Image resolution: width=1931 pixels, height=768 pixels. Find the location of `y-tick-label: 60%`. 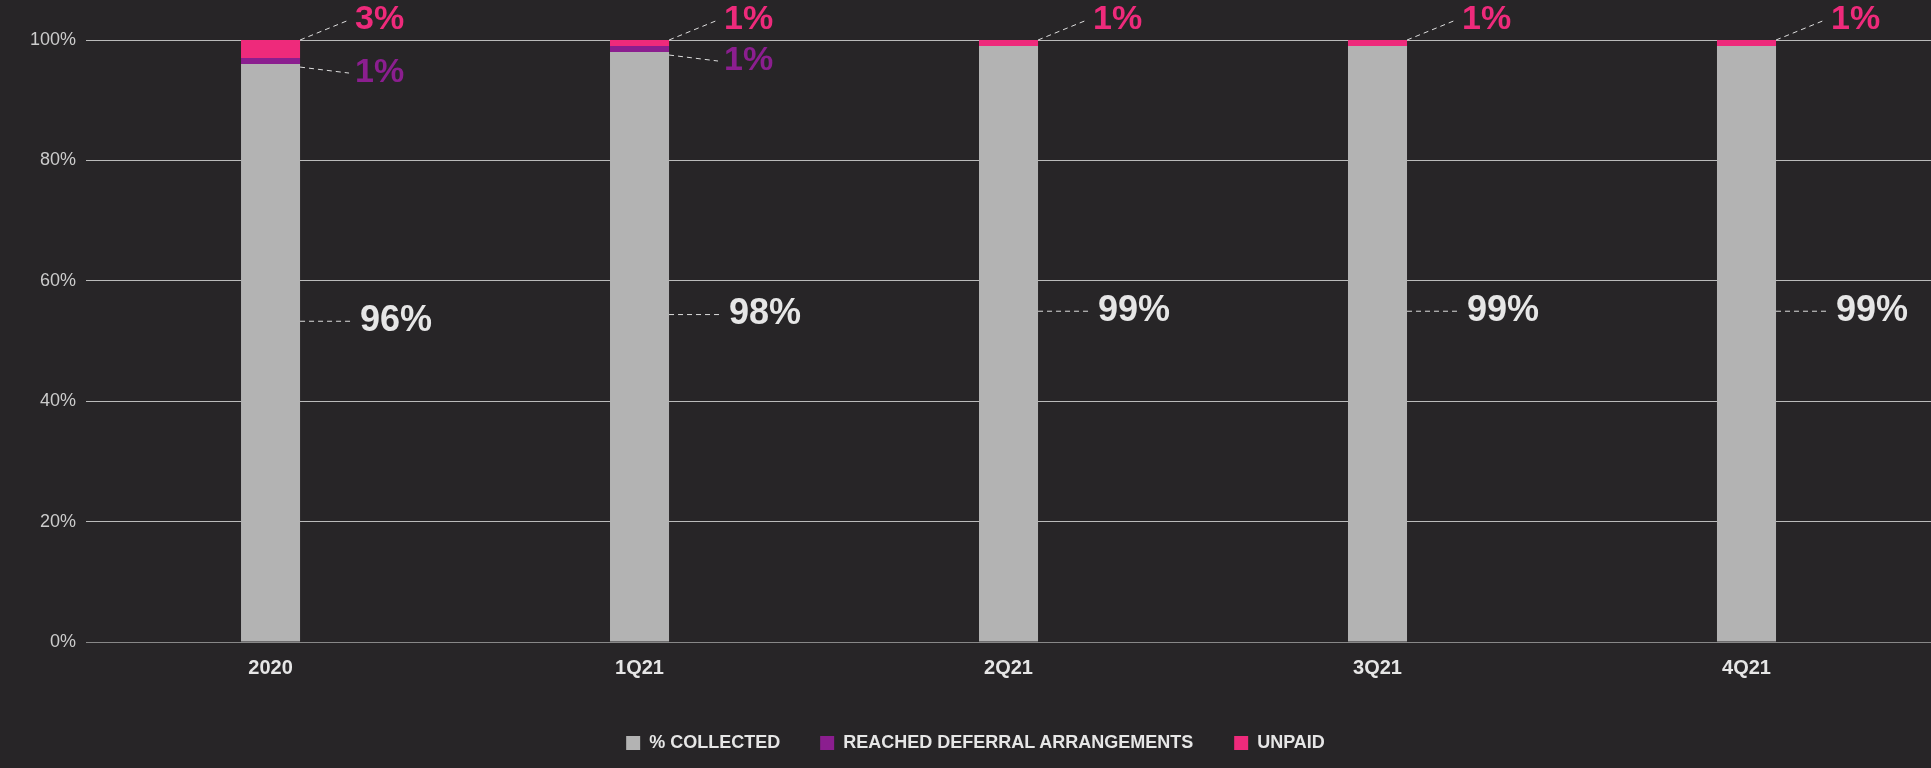

y-tick-label: 60% is located at coordinates (58, 279).